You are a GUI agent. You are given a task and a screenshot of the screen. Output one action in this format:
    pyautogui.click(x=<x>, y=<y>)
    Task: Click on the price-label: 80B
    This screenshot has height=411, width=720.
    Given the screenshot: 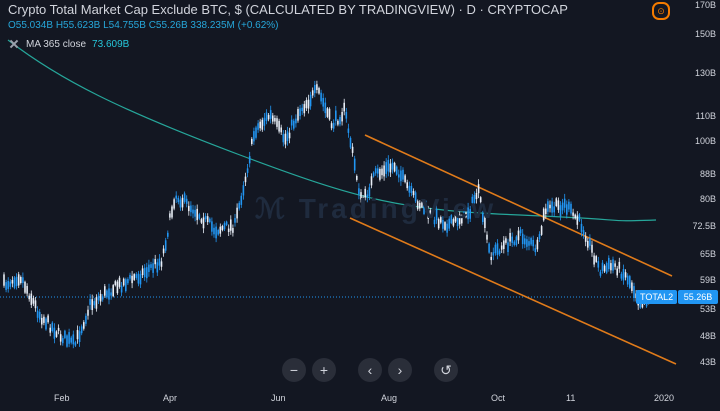 What is the action you would take?
    pyautogui.click(x=707, y=199)
    